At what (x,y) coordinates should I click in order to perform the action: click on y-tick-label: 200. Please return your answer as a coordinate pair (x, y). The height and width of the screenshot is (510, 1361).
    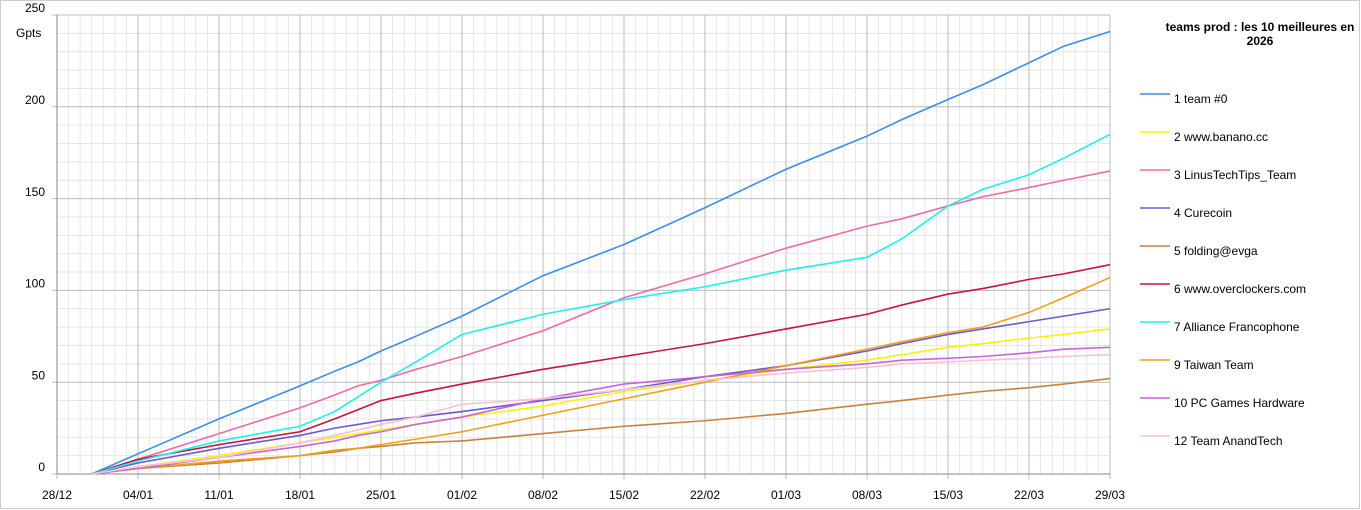
    Looking at the image, I should click on (35, 100).